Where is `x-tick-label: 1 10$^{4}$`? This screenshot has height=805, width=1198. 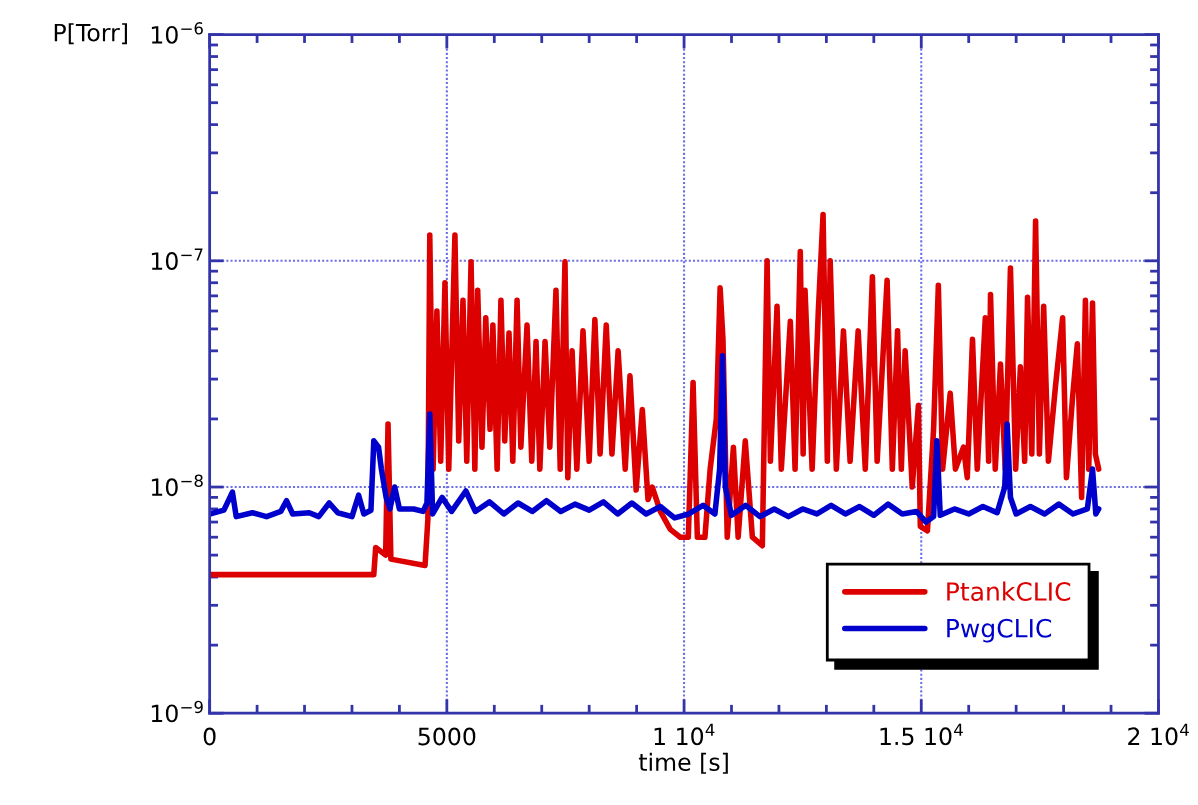 x-tick-label: 1 10$^{4}$ is located at coordinates (684, 734).